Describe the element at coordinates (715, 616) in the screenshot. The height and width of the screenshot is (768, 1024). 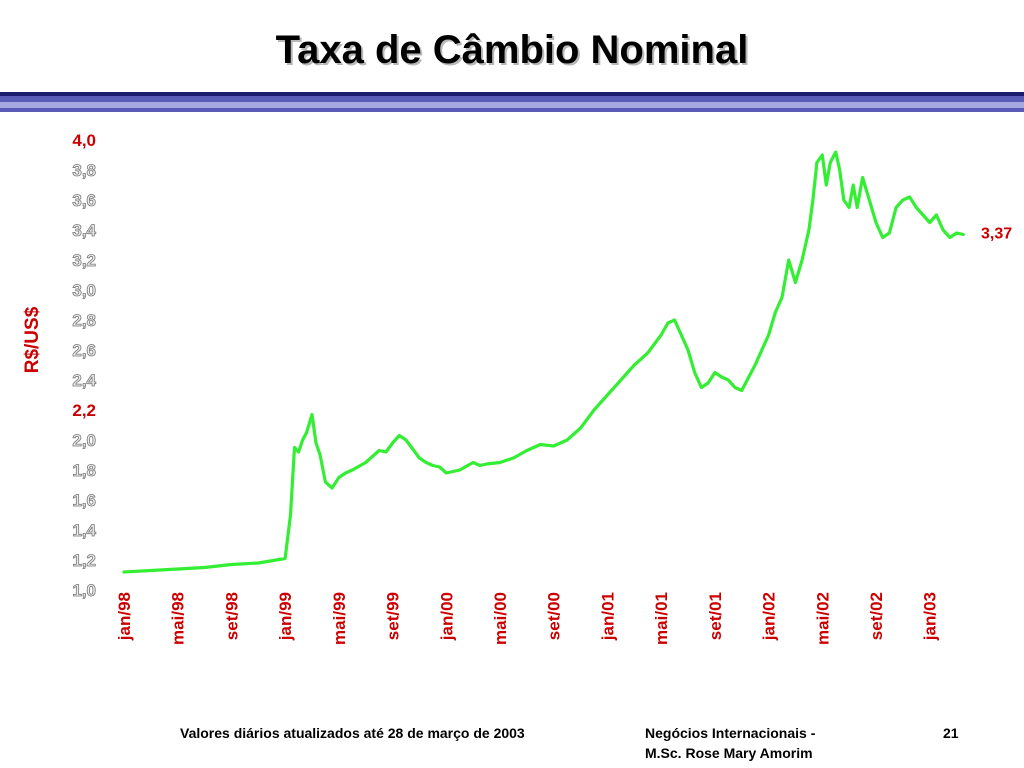
I see `x-tick-label: set/01` at that location.